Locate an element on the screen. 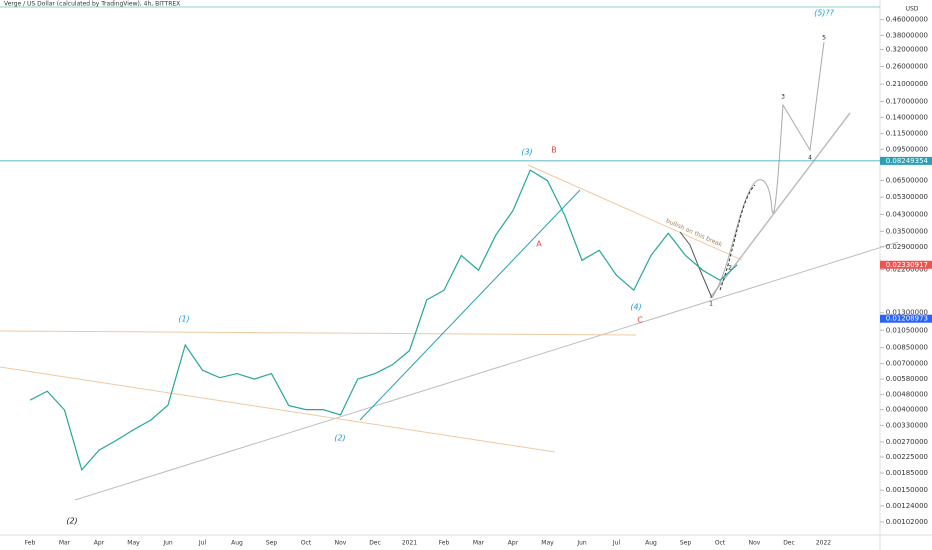  y-tick-label: 0.00124000 is located at coordinates (907, 506).